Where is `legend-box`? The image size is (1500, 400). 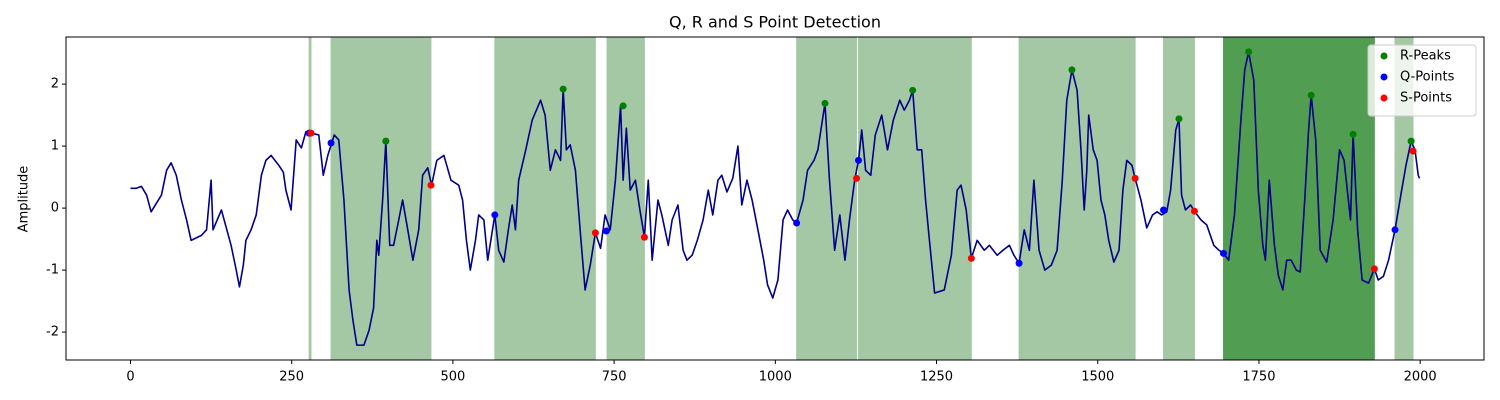
legend-box is located at coordinates (1422, 80).